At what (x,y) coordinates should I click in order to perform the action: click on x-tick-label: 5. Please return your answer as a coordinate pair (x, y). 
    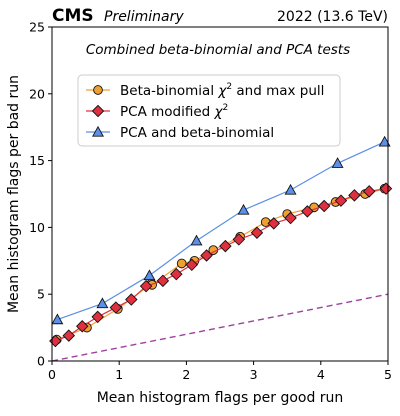
    Looking at the image, I should click on (388, 374).